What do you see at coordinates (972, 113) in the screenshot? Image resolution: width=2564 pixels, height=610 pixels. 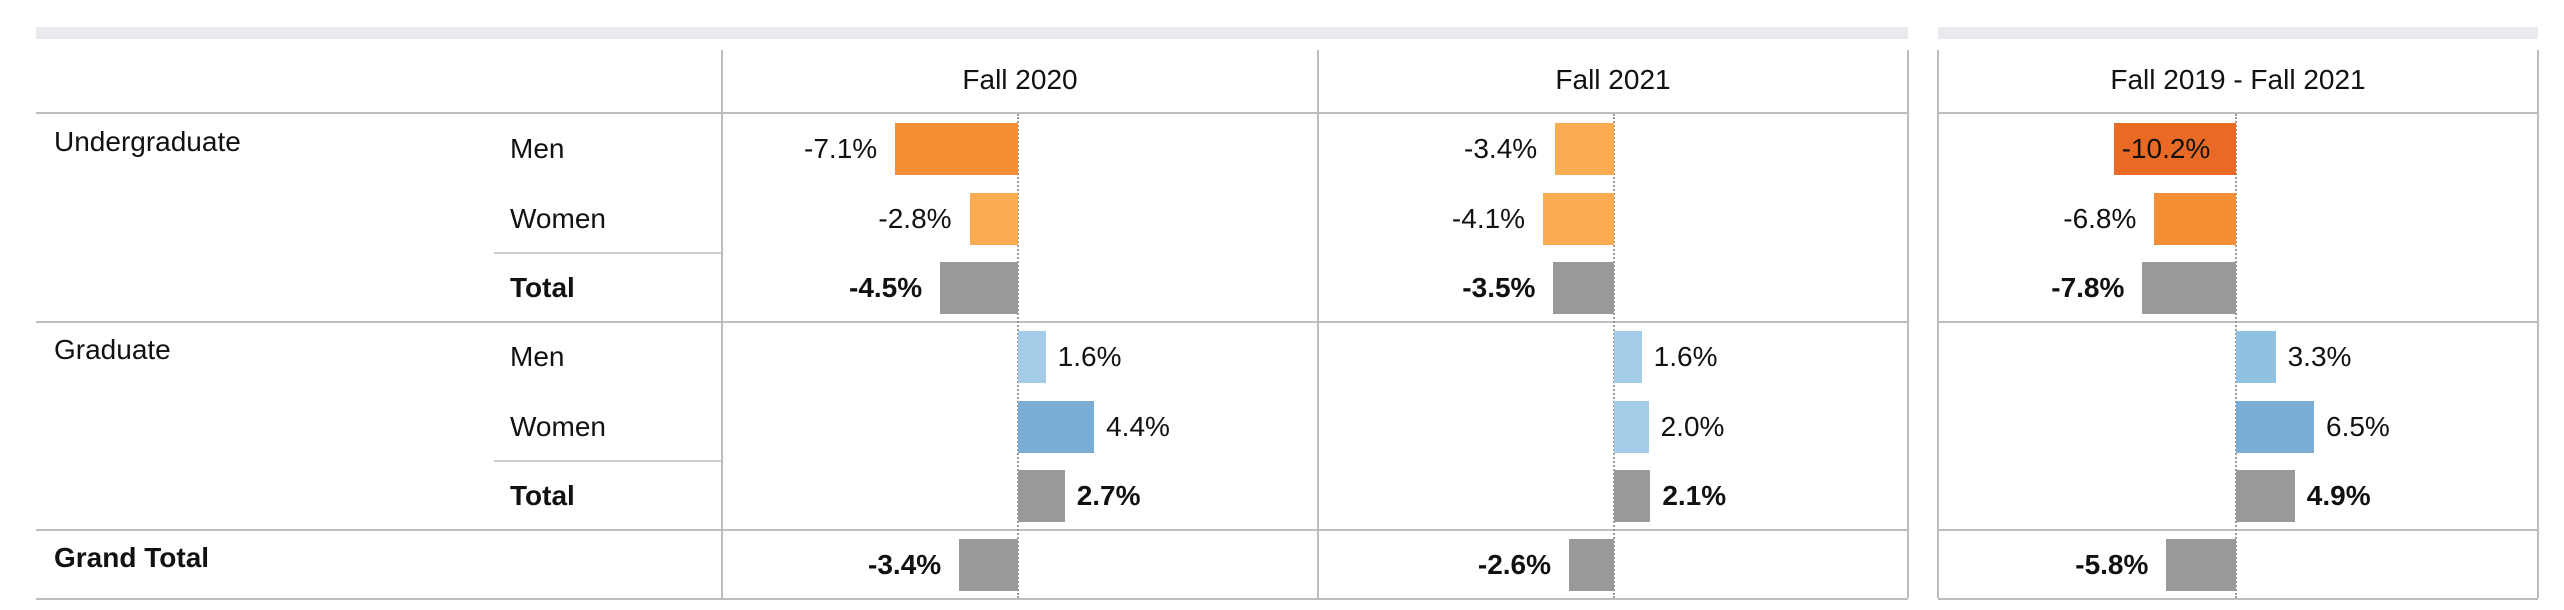 I see `table-header-rule` at bounding box center [972, 113].